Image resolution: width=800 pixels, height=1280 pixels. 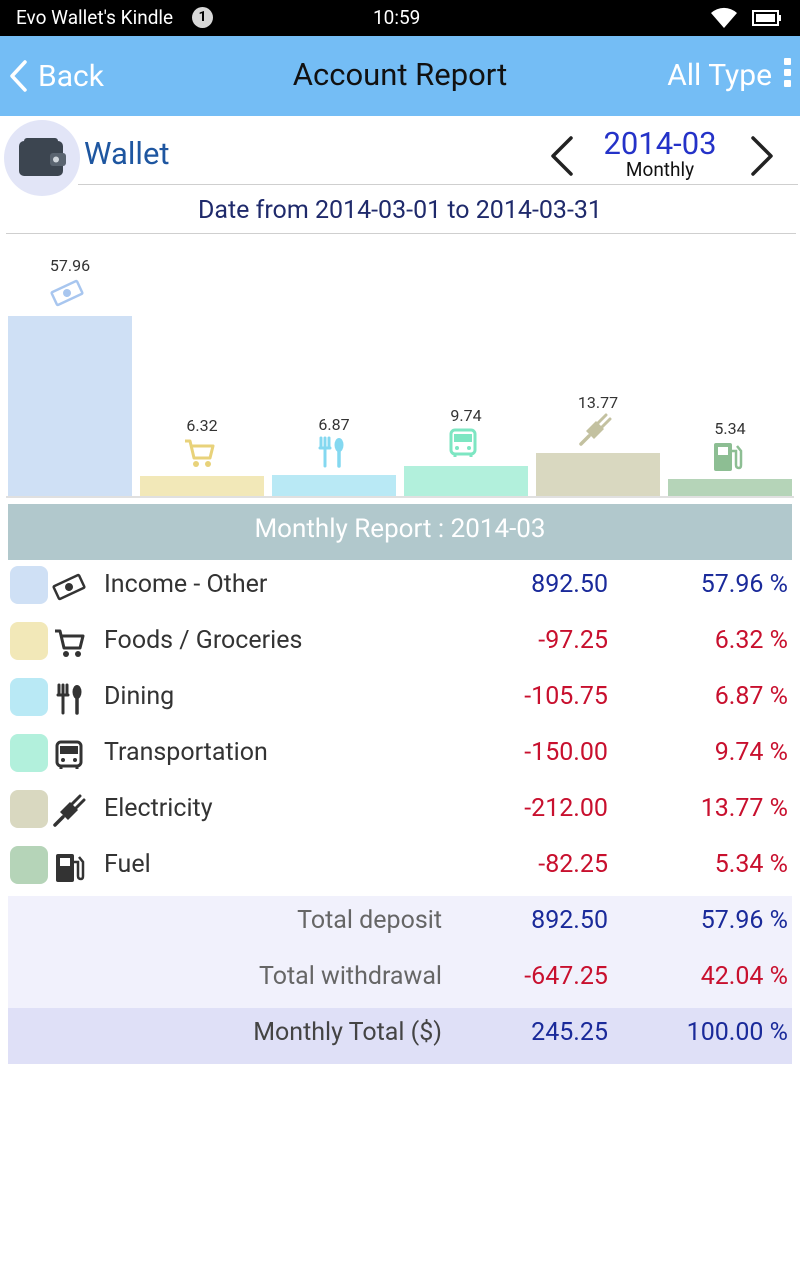 What do you see at coordinates (569, 1032) in the screenshot?
I see `total-amount: 245.25` at bounding box center [569, 1032].